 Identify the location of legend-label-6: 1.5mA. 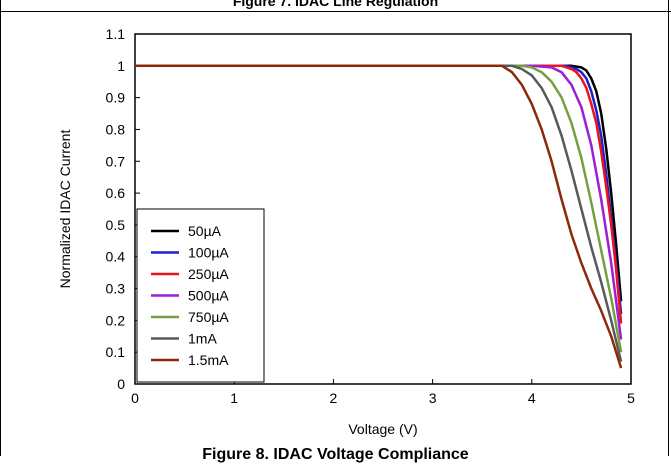
(208, 360).